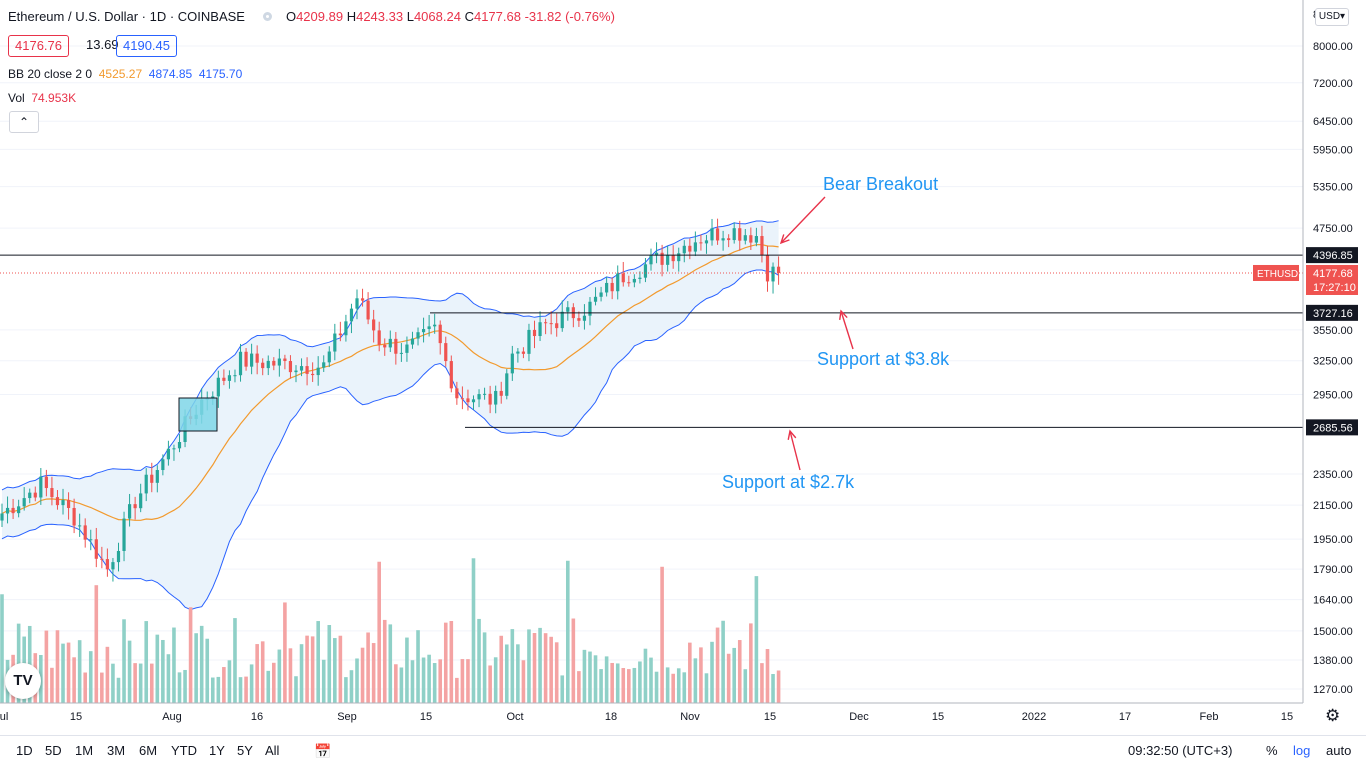 Image resolution: width=1366 pixels, height=769 pixels. Describe the element at coordinates (126, 16) in the screenshot. I see `symbol-title: Ethereum / U.S. Dollar · 1D · COINBASE` at that location.